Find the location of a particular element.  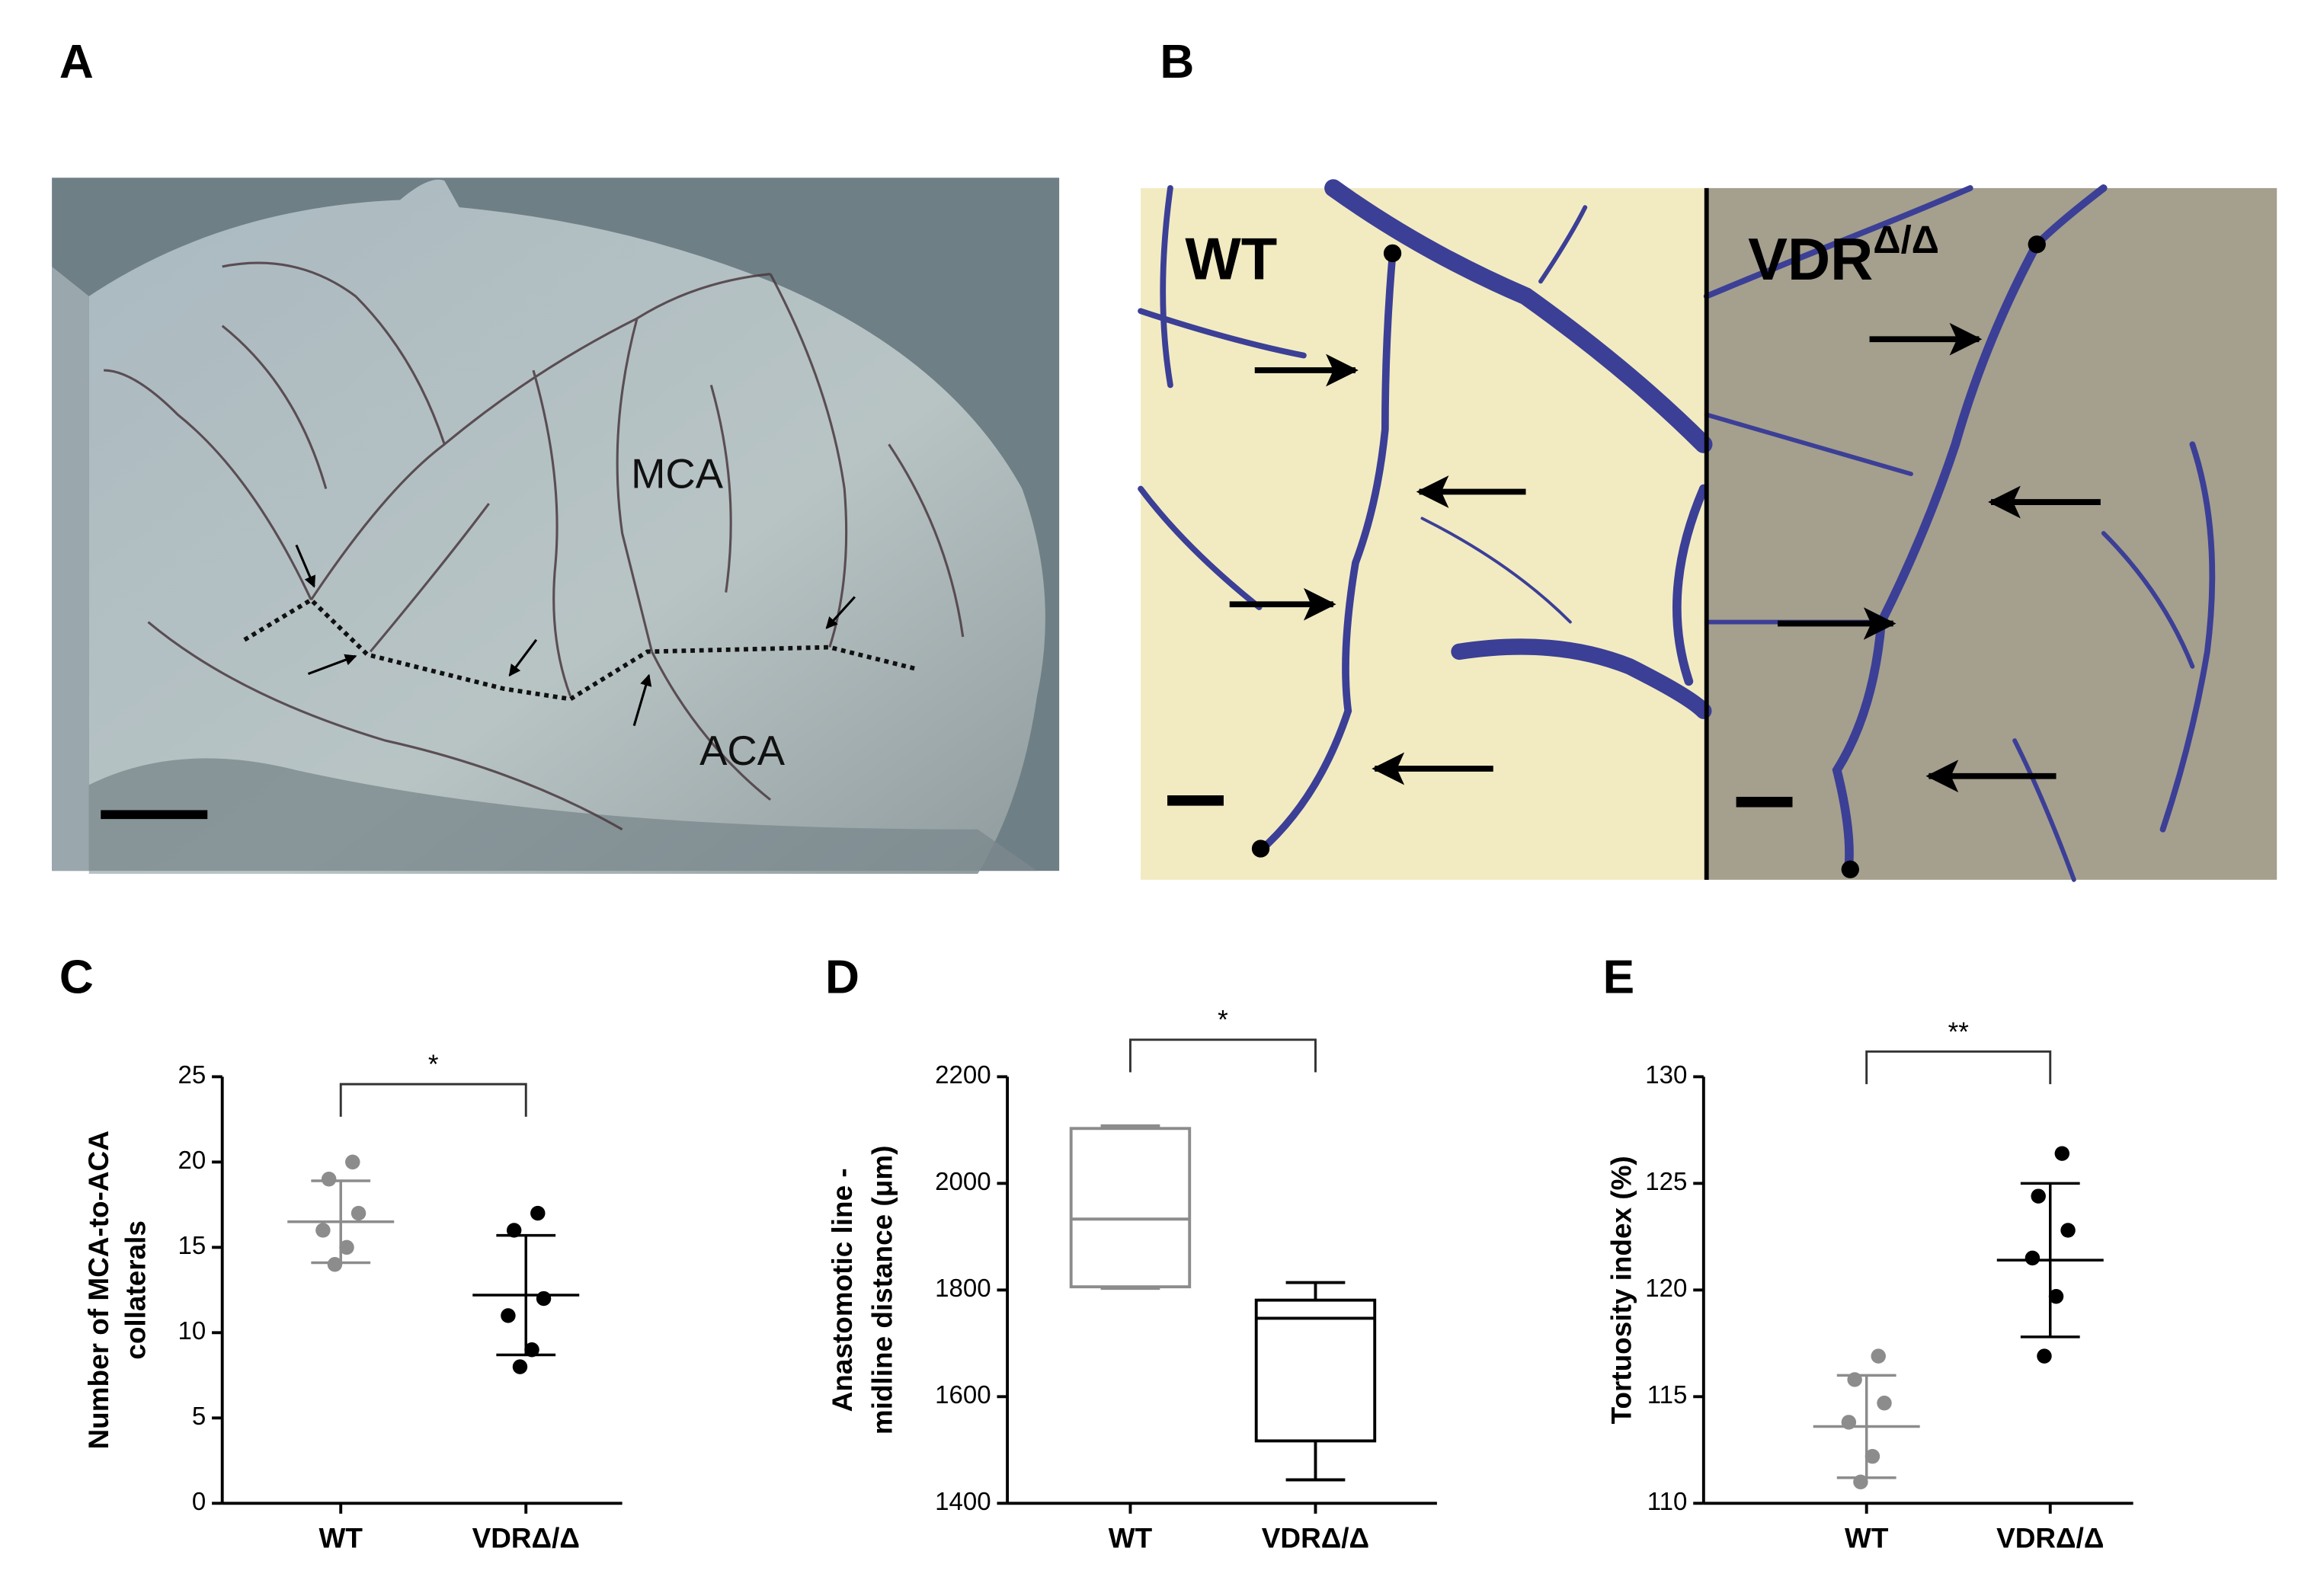

y-tick-label: 120 is located at coordinates (1666, 1289).